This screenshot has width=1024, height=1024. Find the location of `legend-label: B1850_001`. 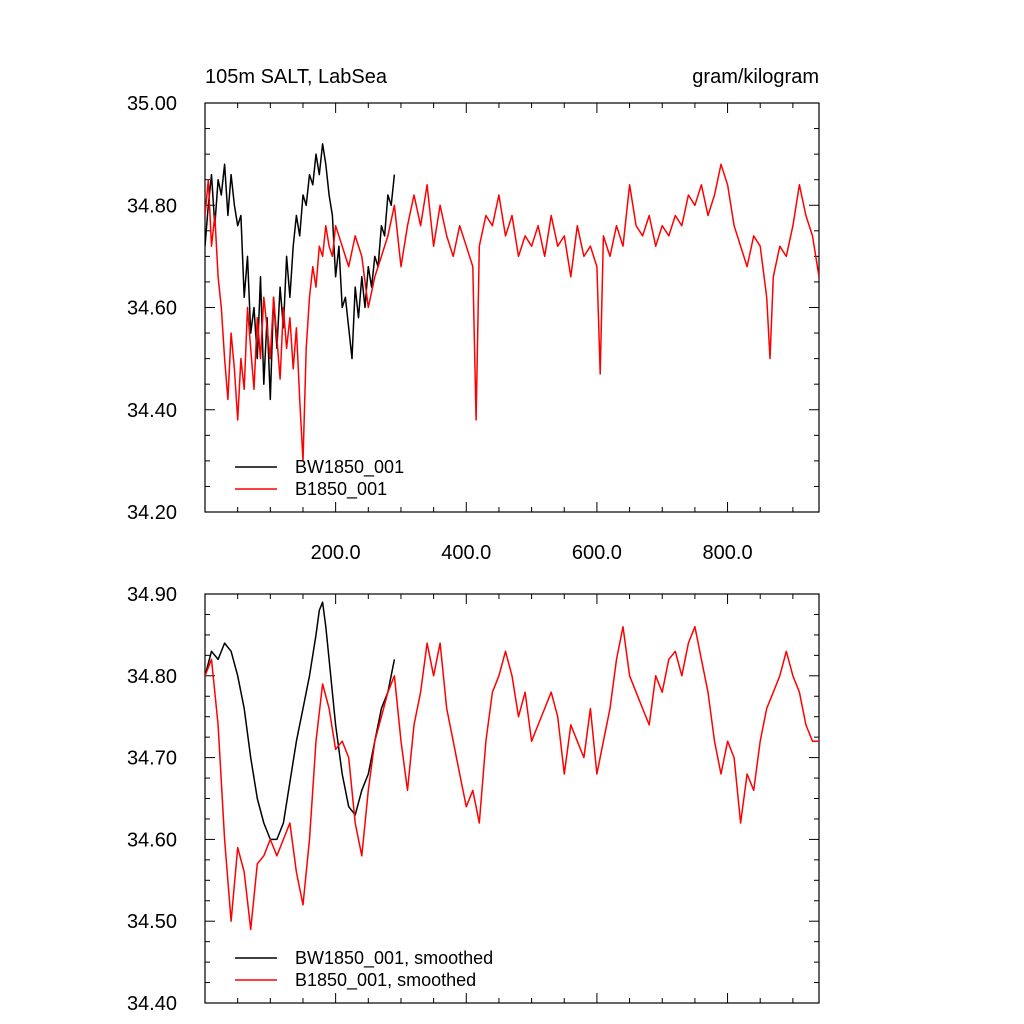

legend-label: B1850_001 is located at coordinates (341, 489).